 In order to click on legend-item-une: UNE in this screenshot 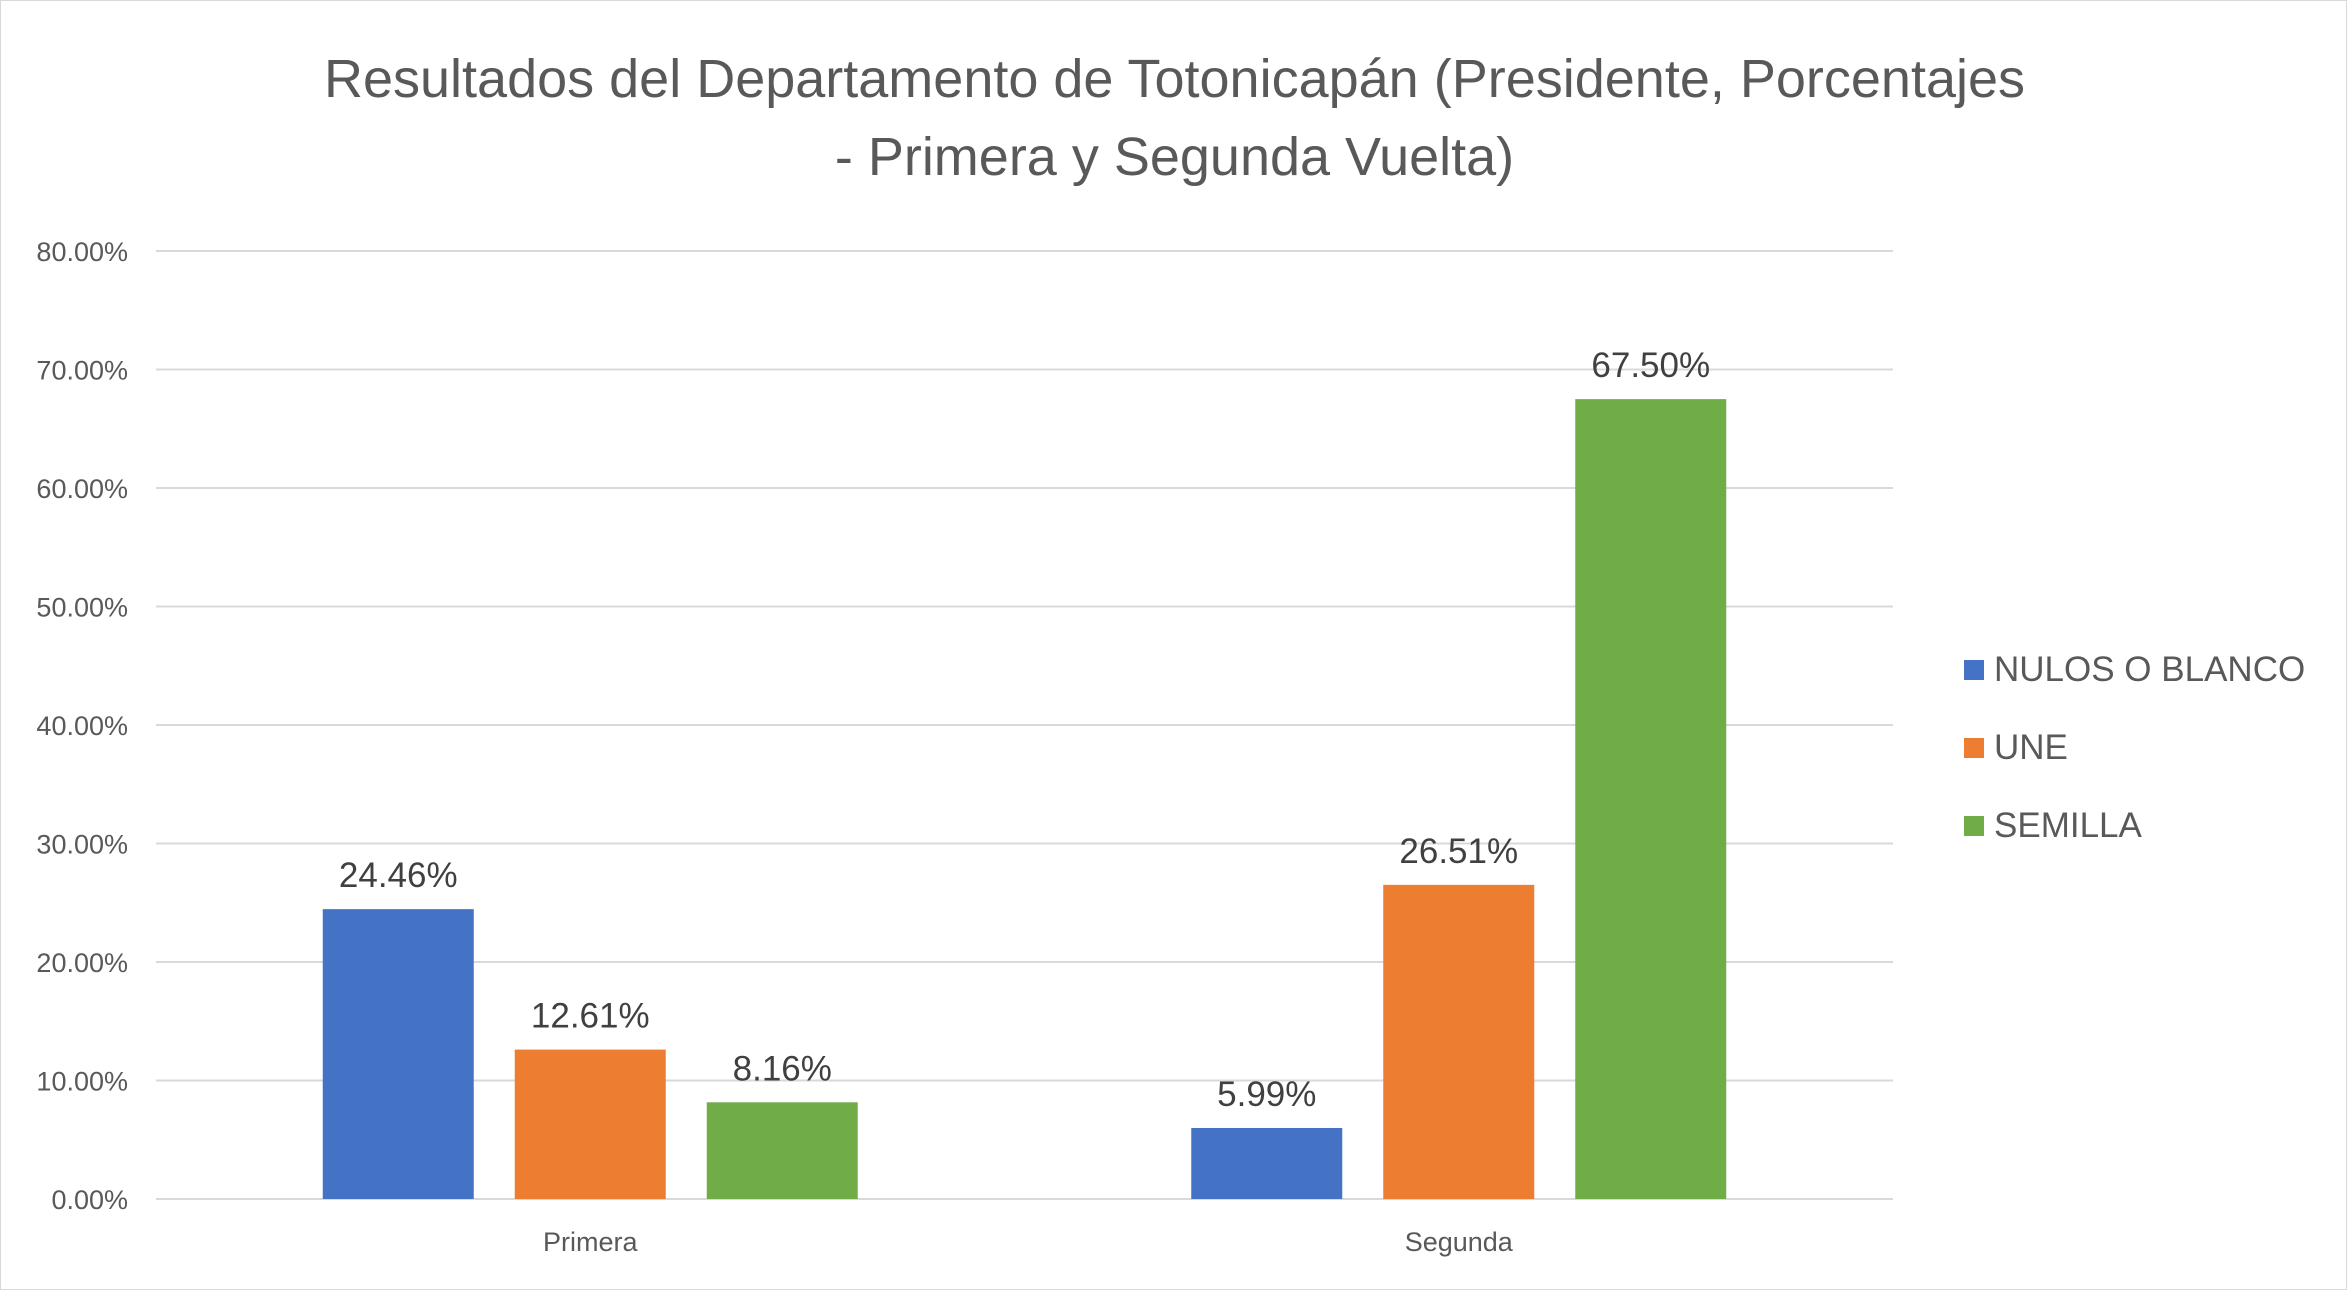, I will do `click(2154, 748)`.